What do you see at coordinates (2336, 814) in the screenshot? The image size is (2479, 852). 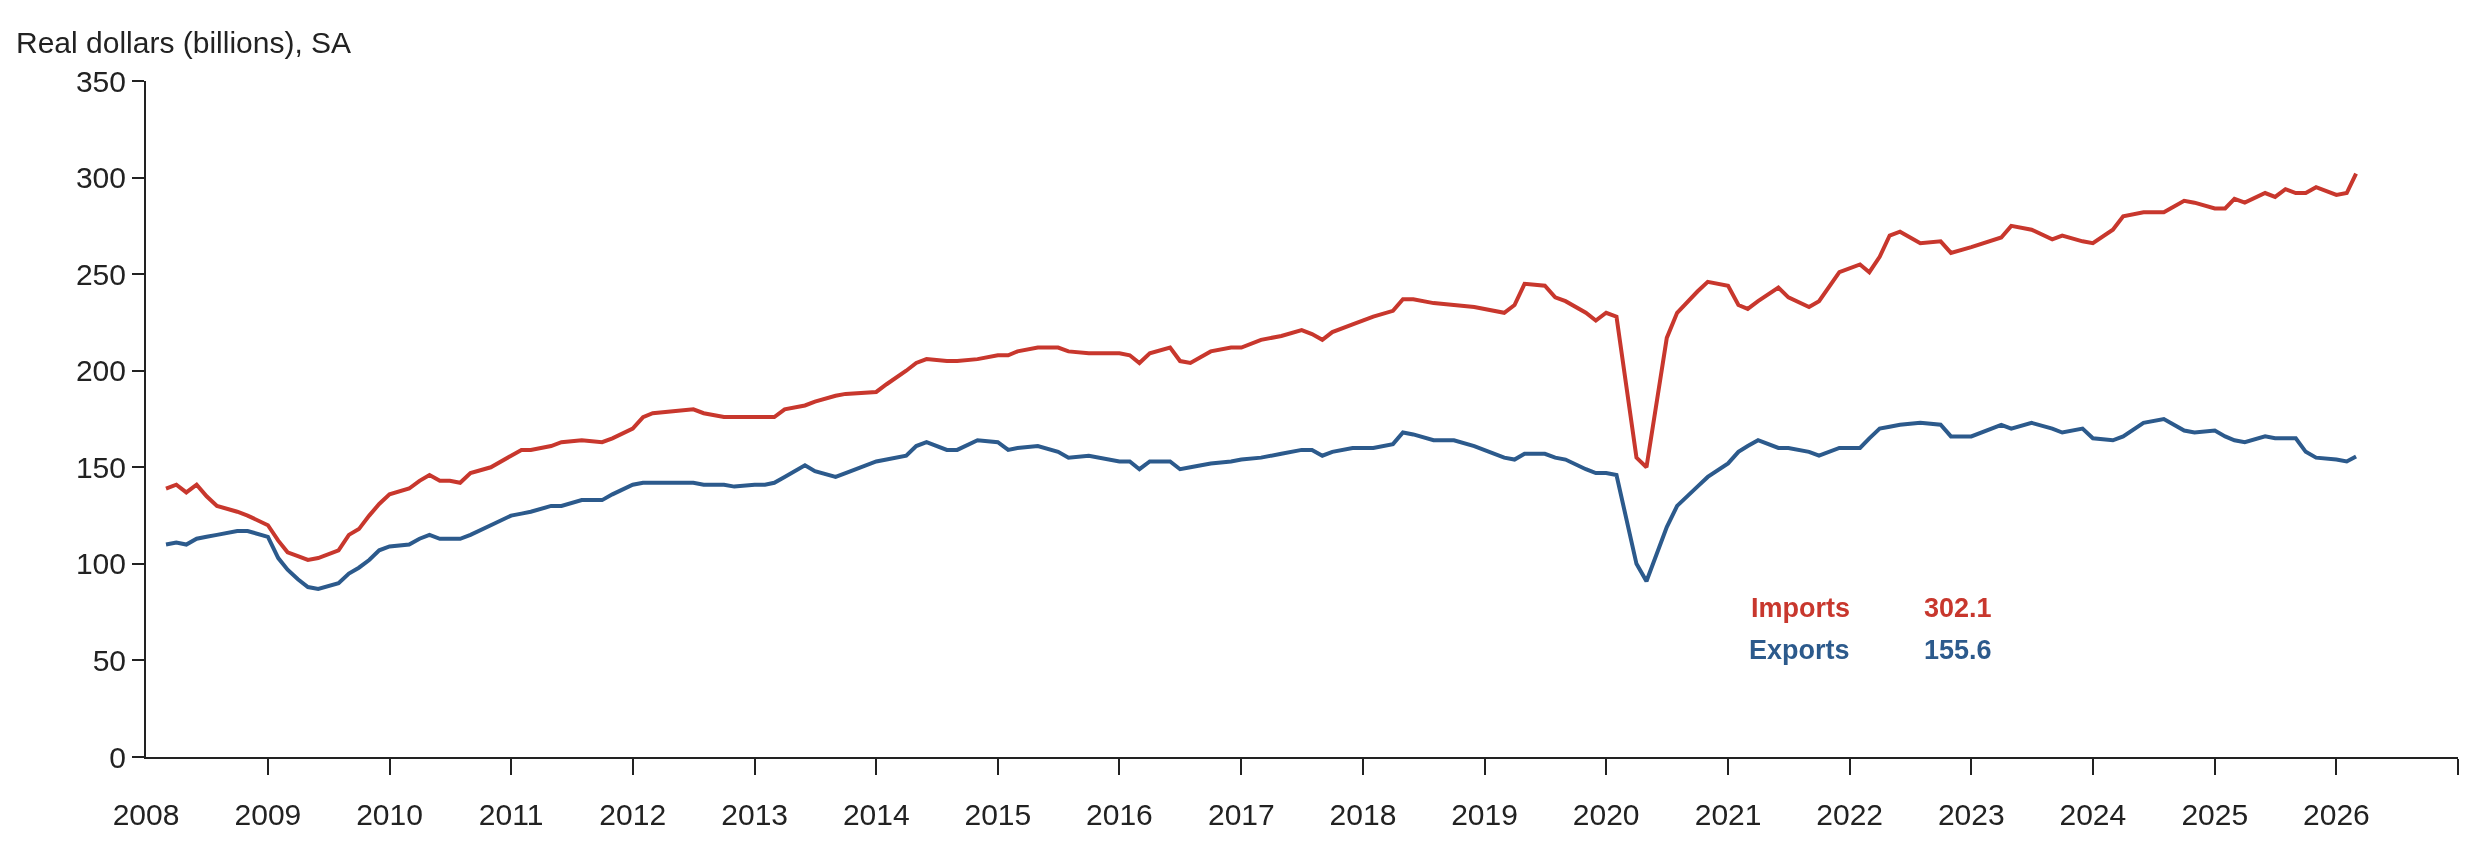 I see `x-tick-label: 2026` at bounding box center [2336, 814].